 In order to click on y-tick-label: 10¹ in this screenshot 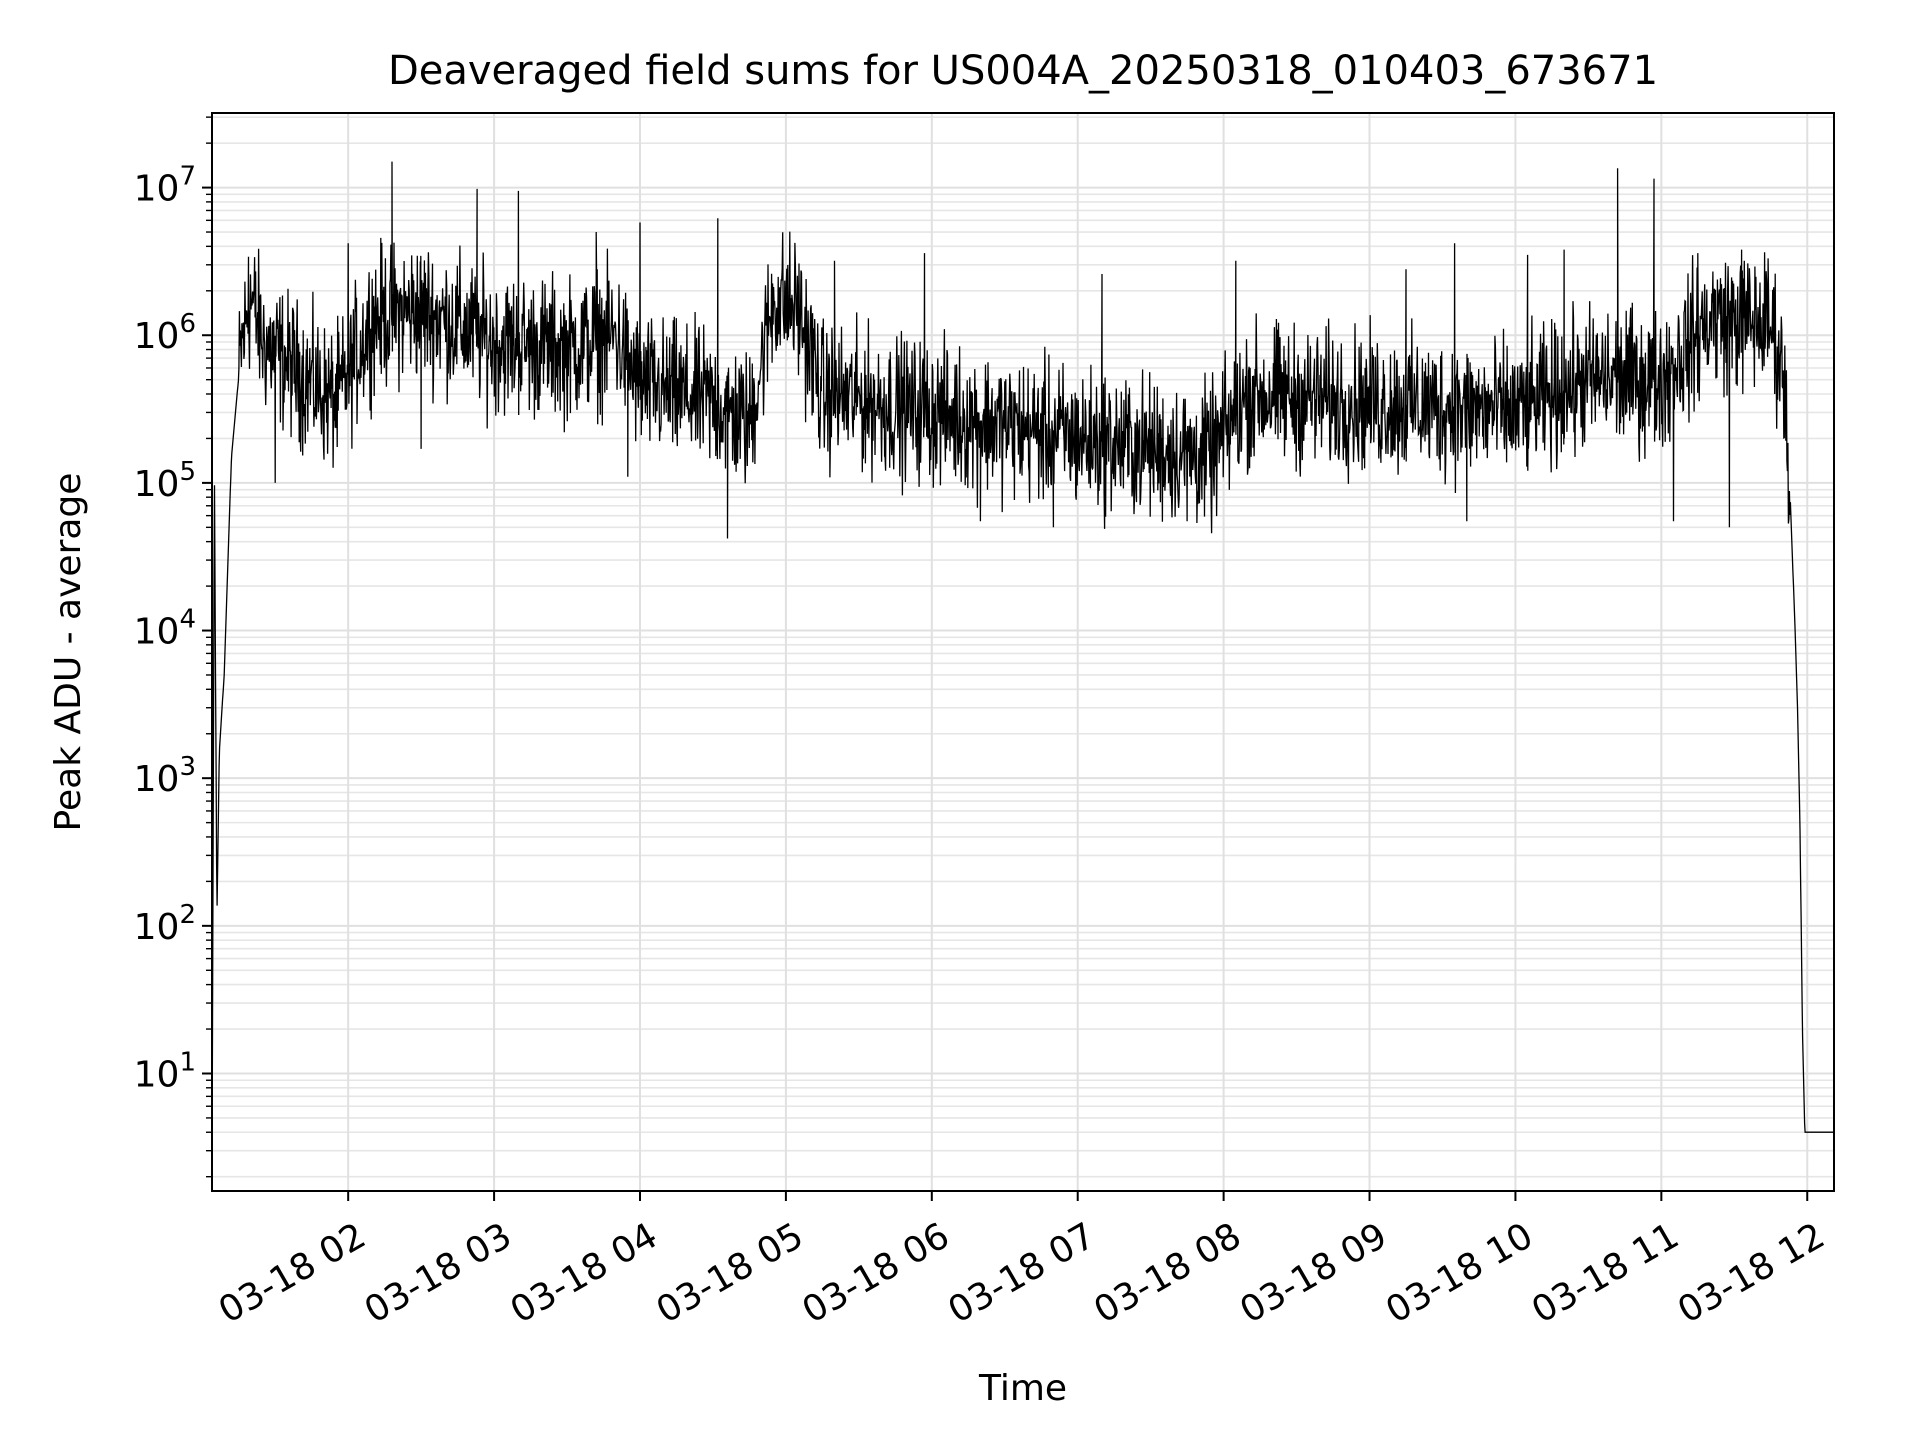, I will do `click(165, 1071)`.